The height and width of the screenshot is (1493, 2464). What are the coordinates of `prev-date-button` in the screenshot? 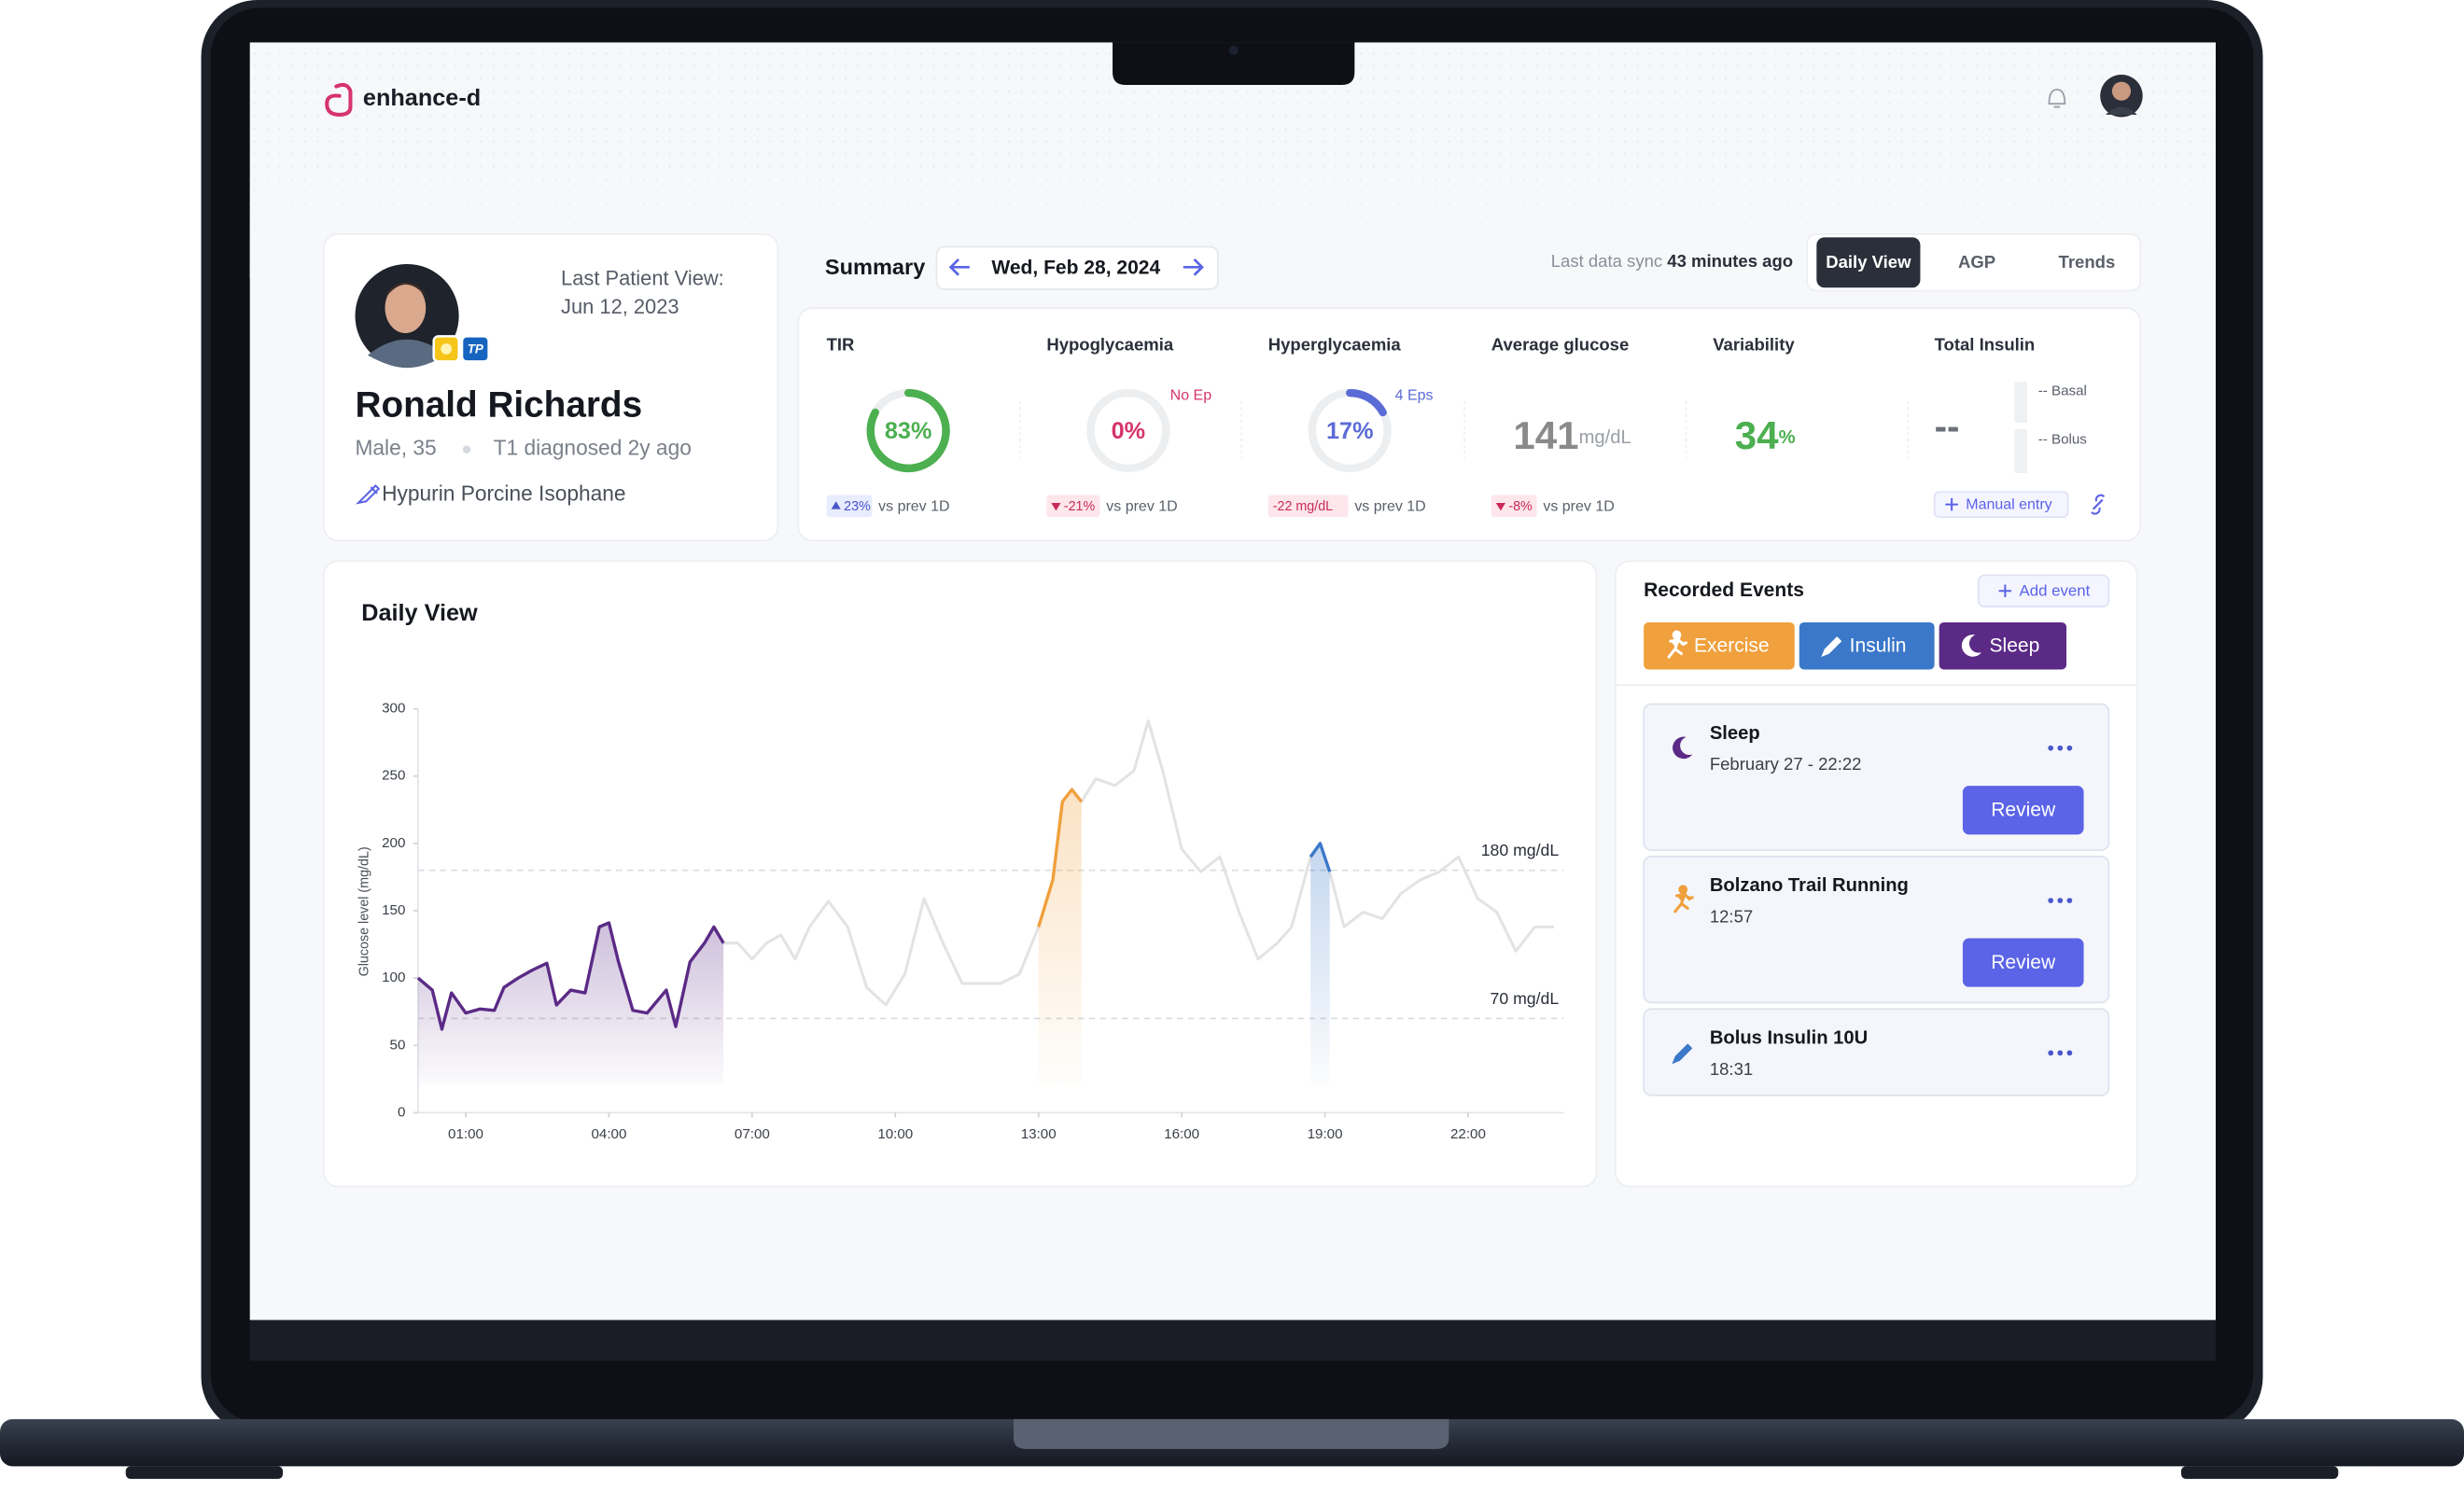 It's located at (959, 267).